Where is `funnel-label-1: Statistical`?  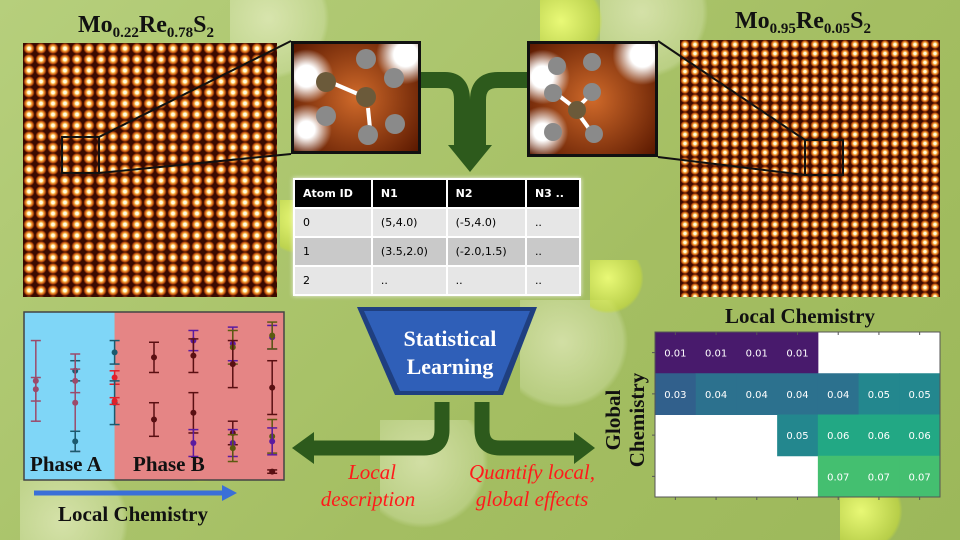
funnel-label-1: Statistical is located at coordinates (450, 338).